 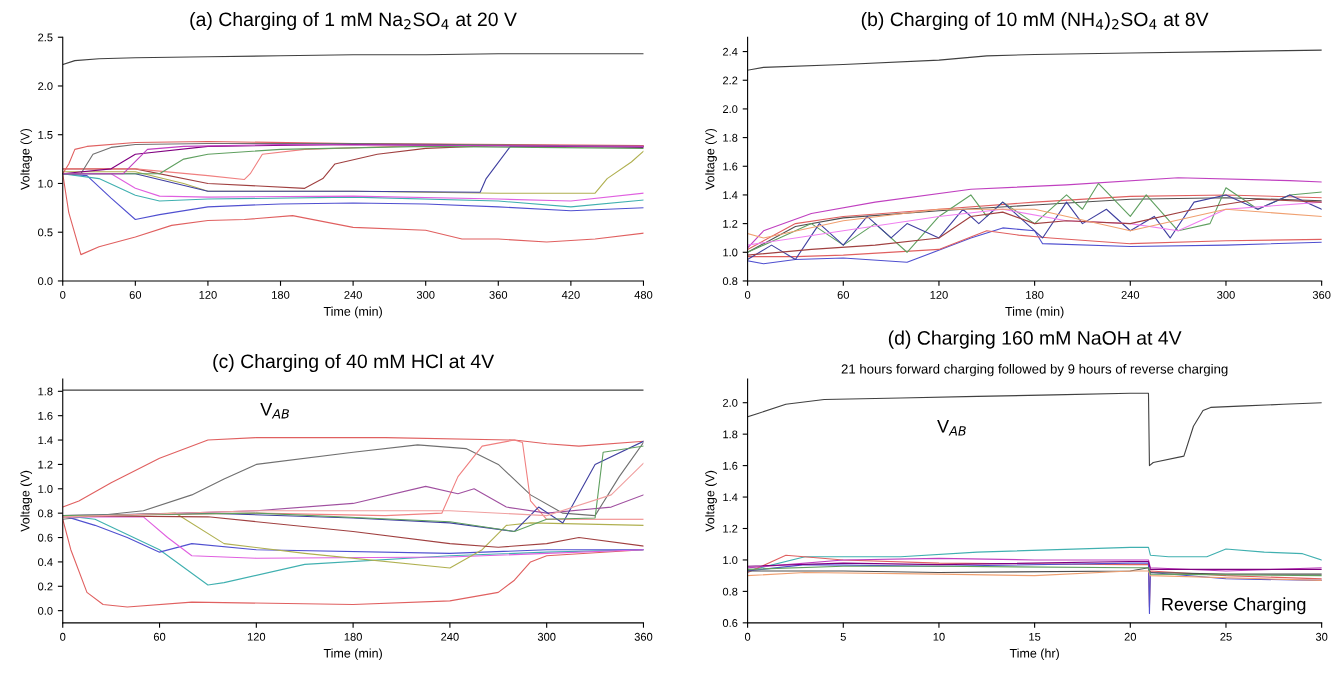 I want to click on chart-title: (b) Charging of 10 mM (NH$_{4}$)$_{2}$SO$_{4}$ at 8V, so click(x=1035, y=21).